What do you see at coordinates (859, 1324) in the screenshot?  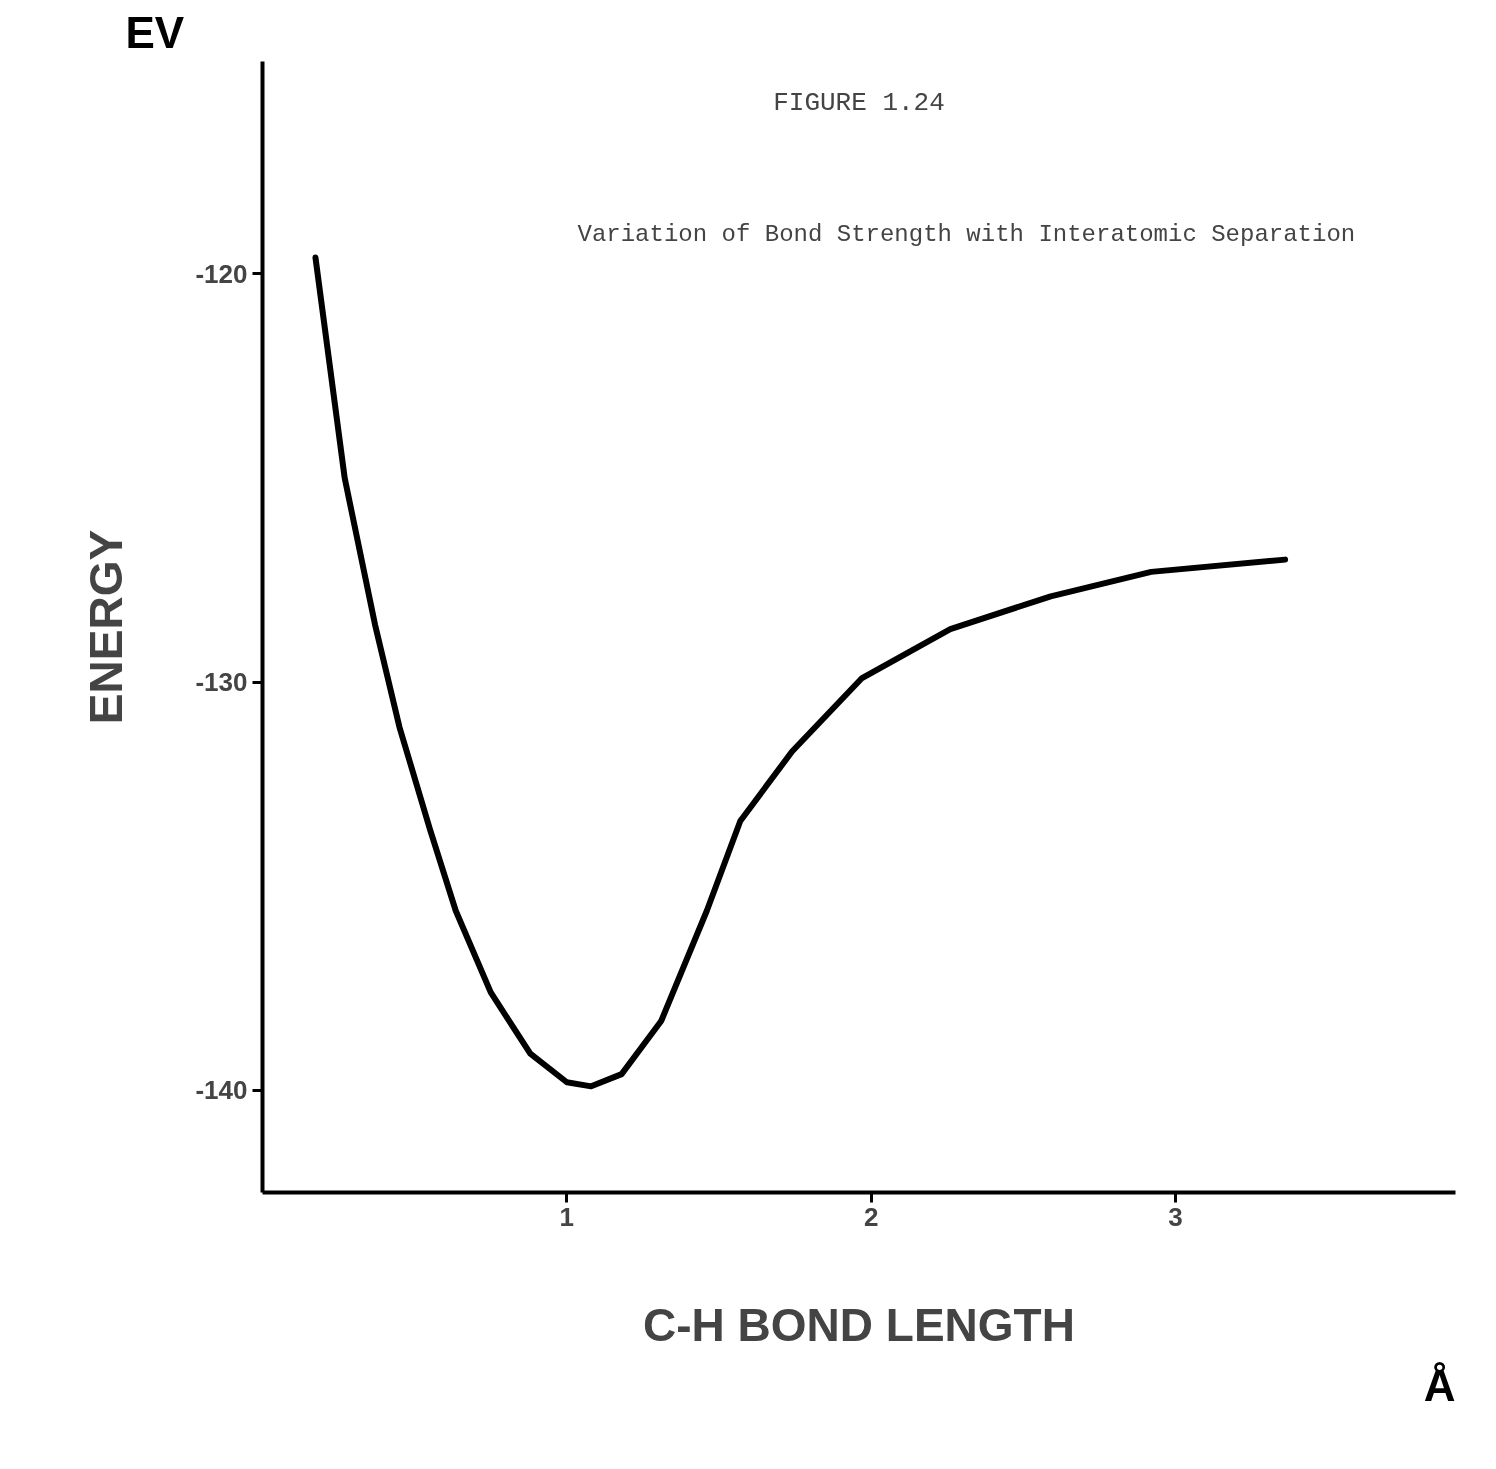 I see `x-axis-title: C-H BOND LENGTH` at bounding box center [859, 1324].